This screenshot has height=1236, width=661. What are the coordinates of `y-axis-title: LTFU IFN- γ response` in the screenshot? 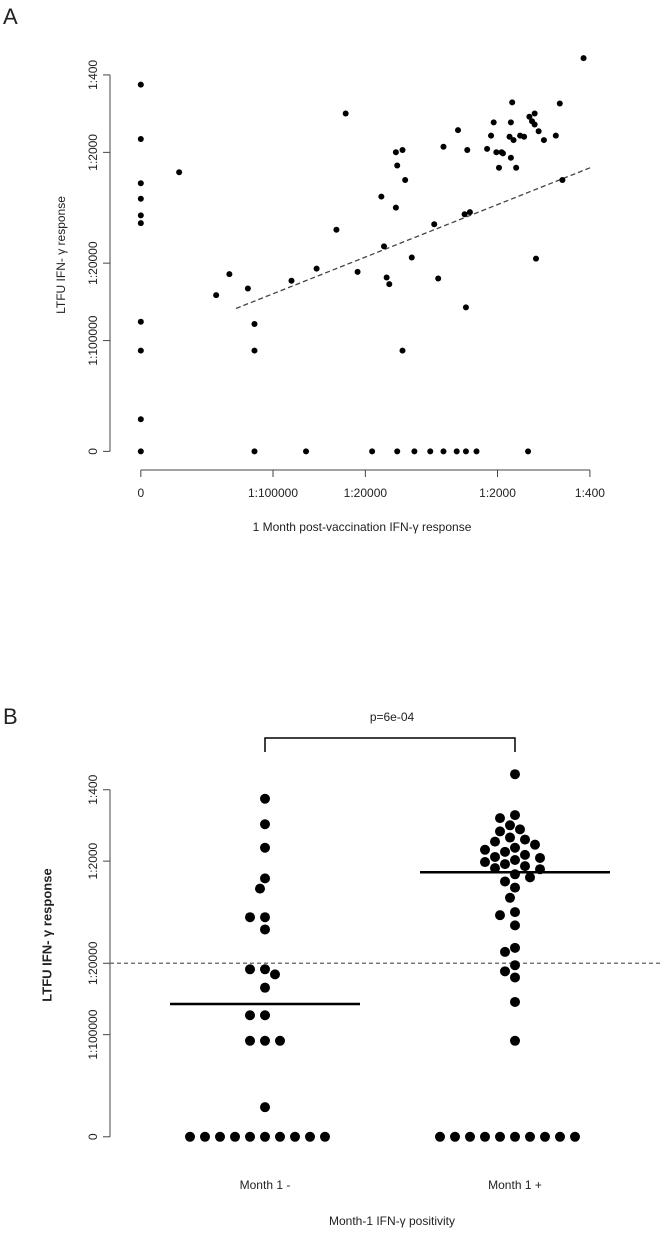 It's located at (46, 934).